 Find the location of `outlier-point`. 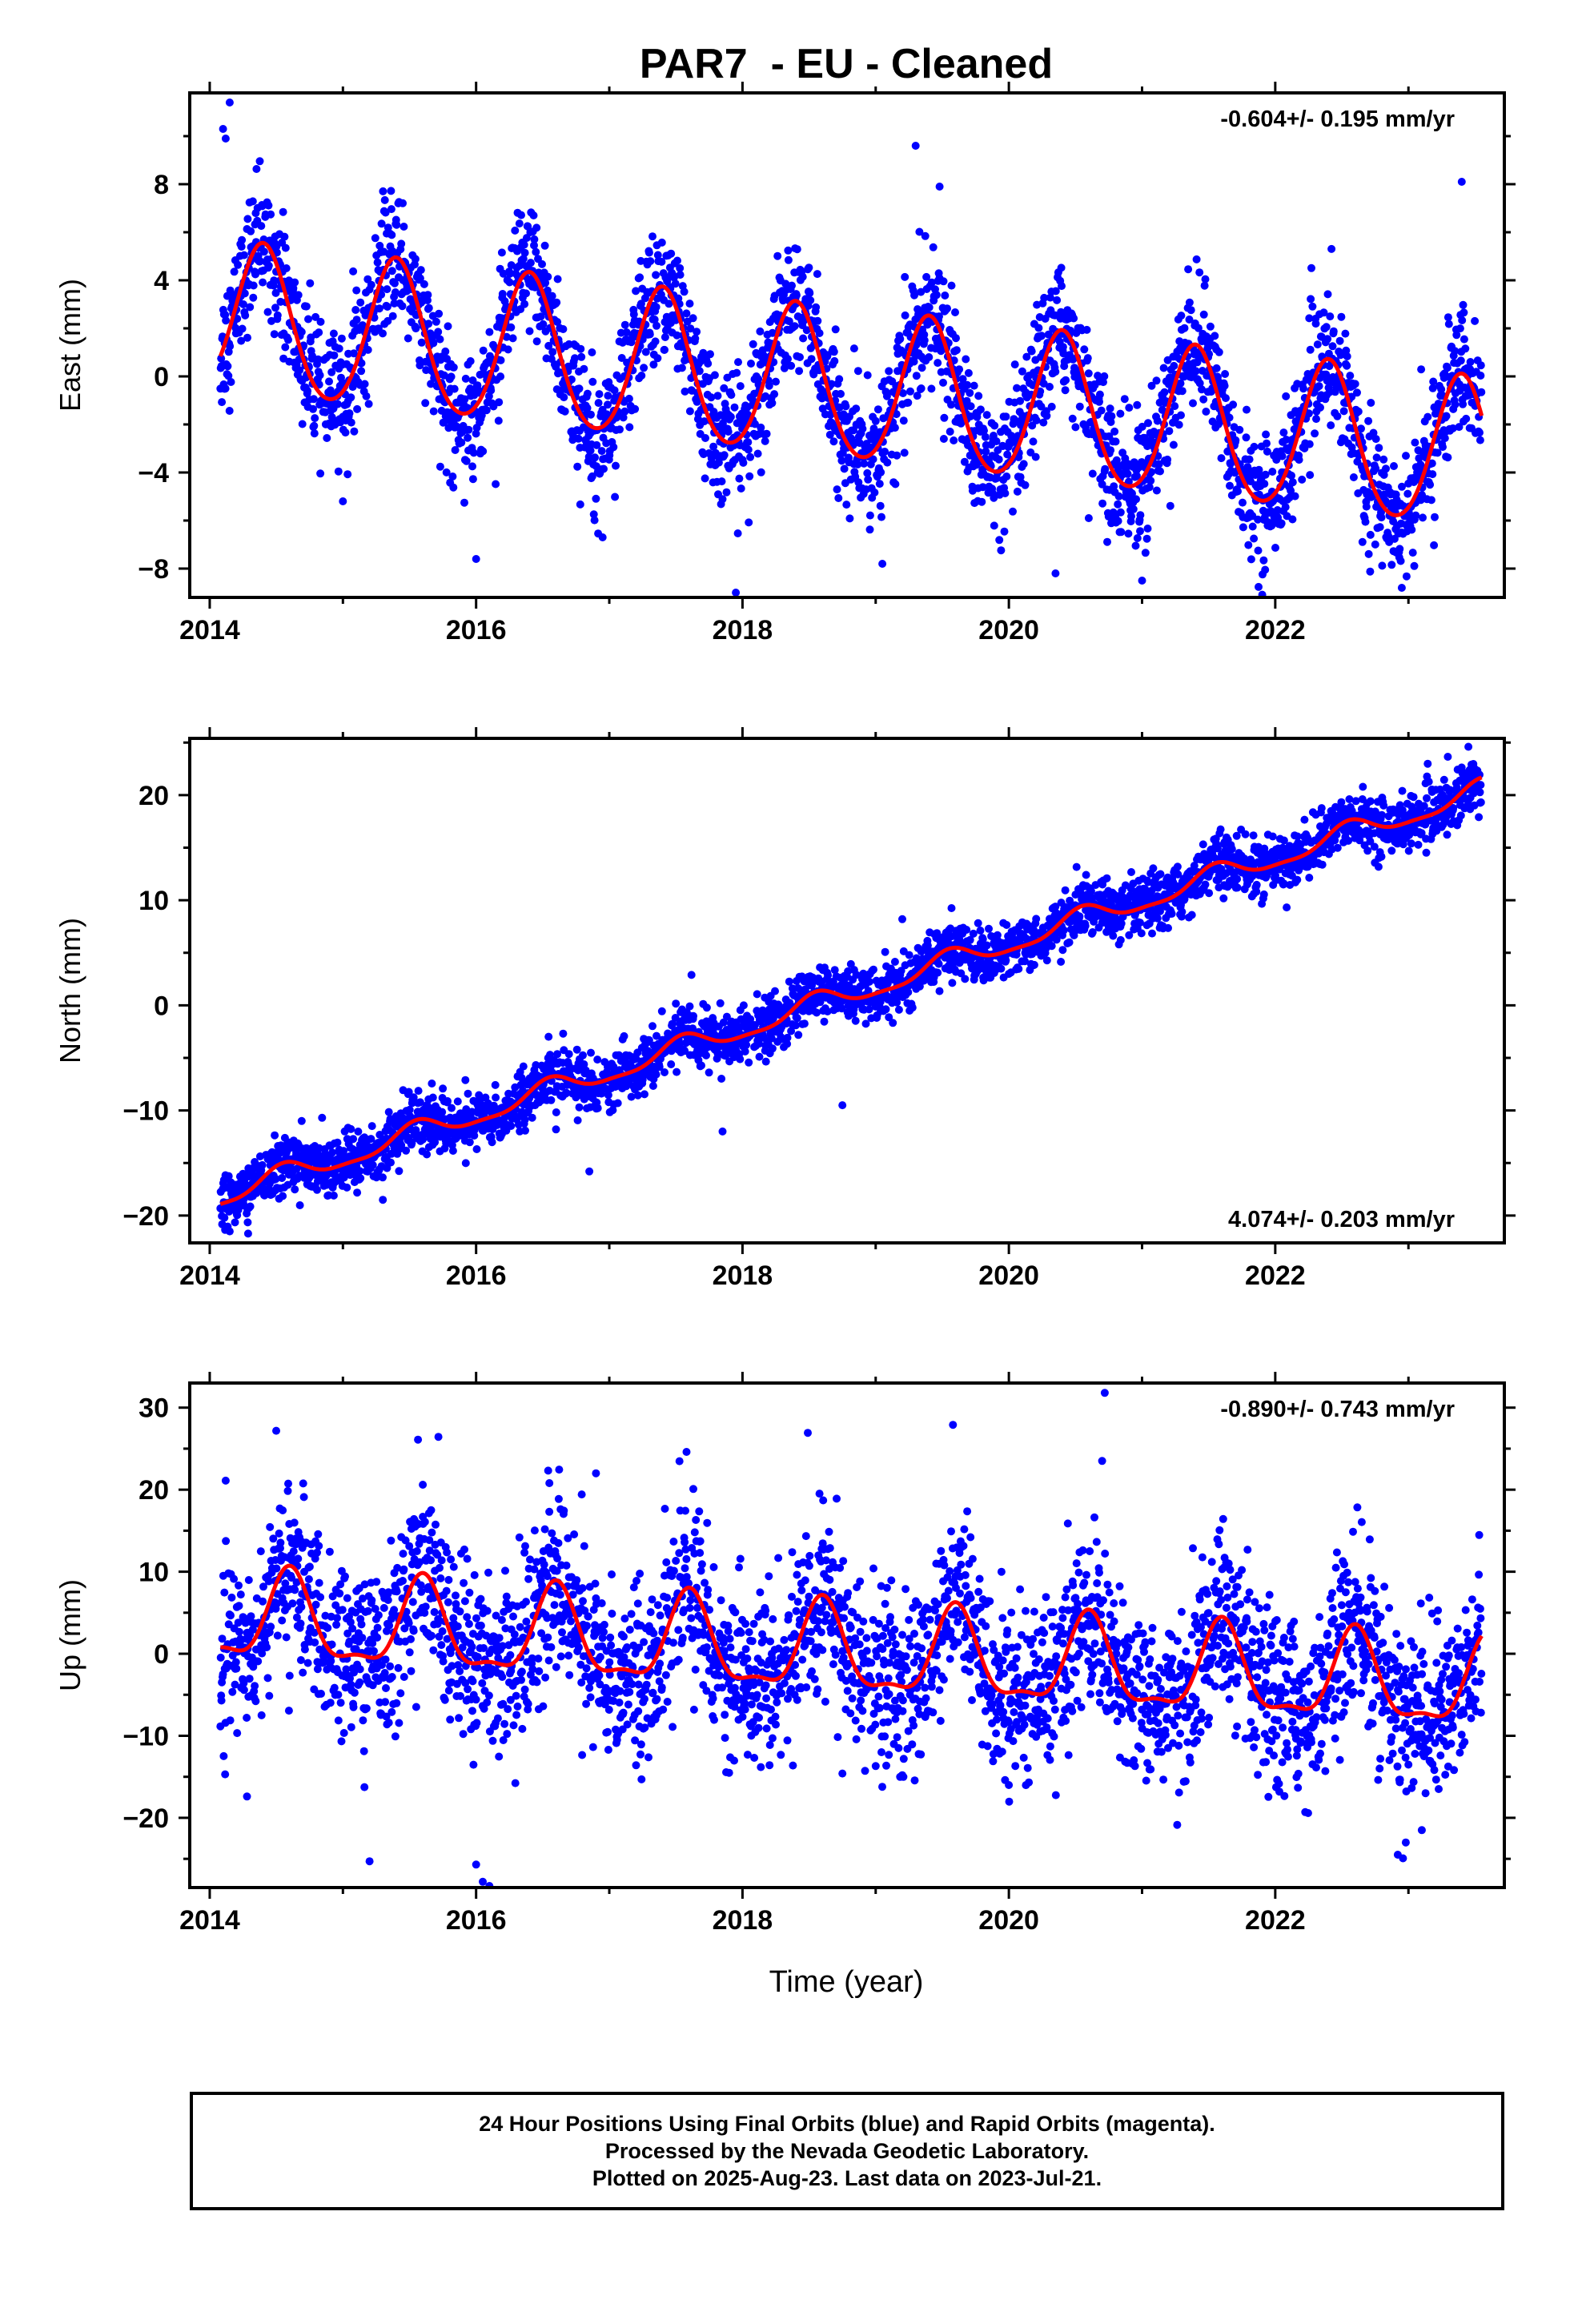

outlier-point is located at coordinates (882, 564).